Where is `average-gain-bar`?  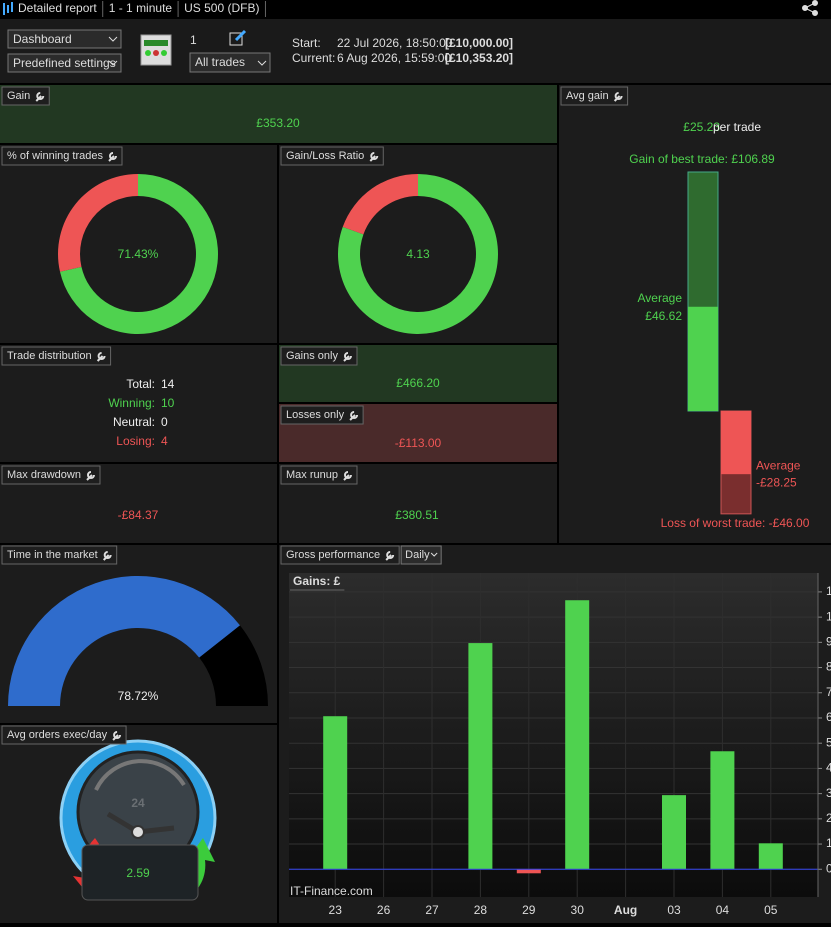 average-gain-bar is located at coordinates (703, 358).